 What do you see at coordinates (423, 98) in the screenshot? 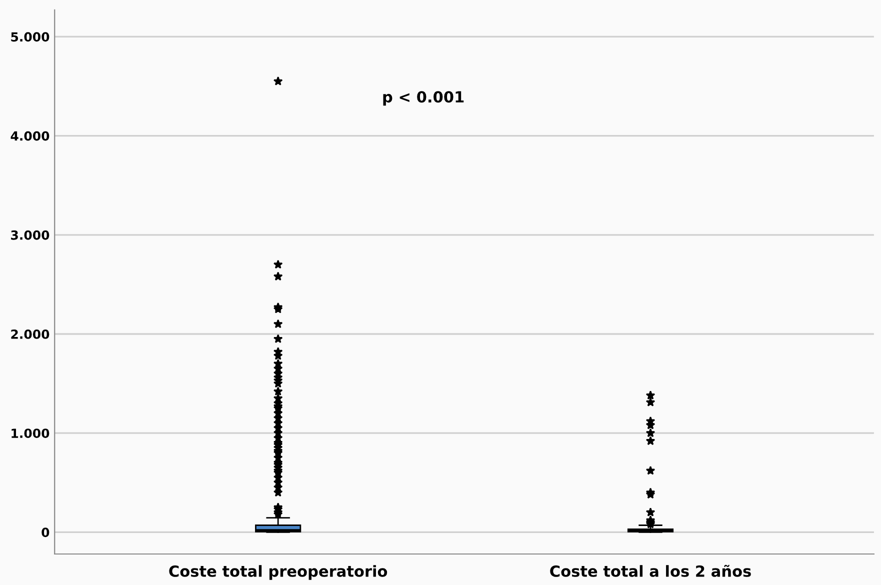
I see `annotation: p < 0.001` at bounding box center [423, 98].